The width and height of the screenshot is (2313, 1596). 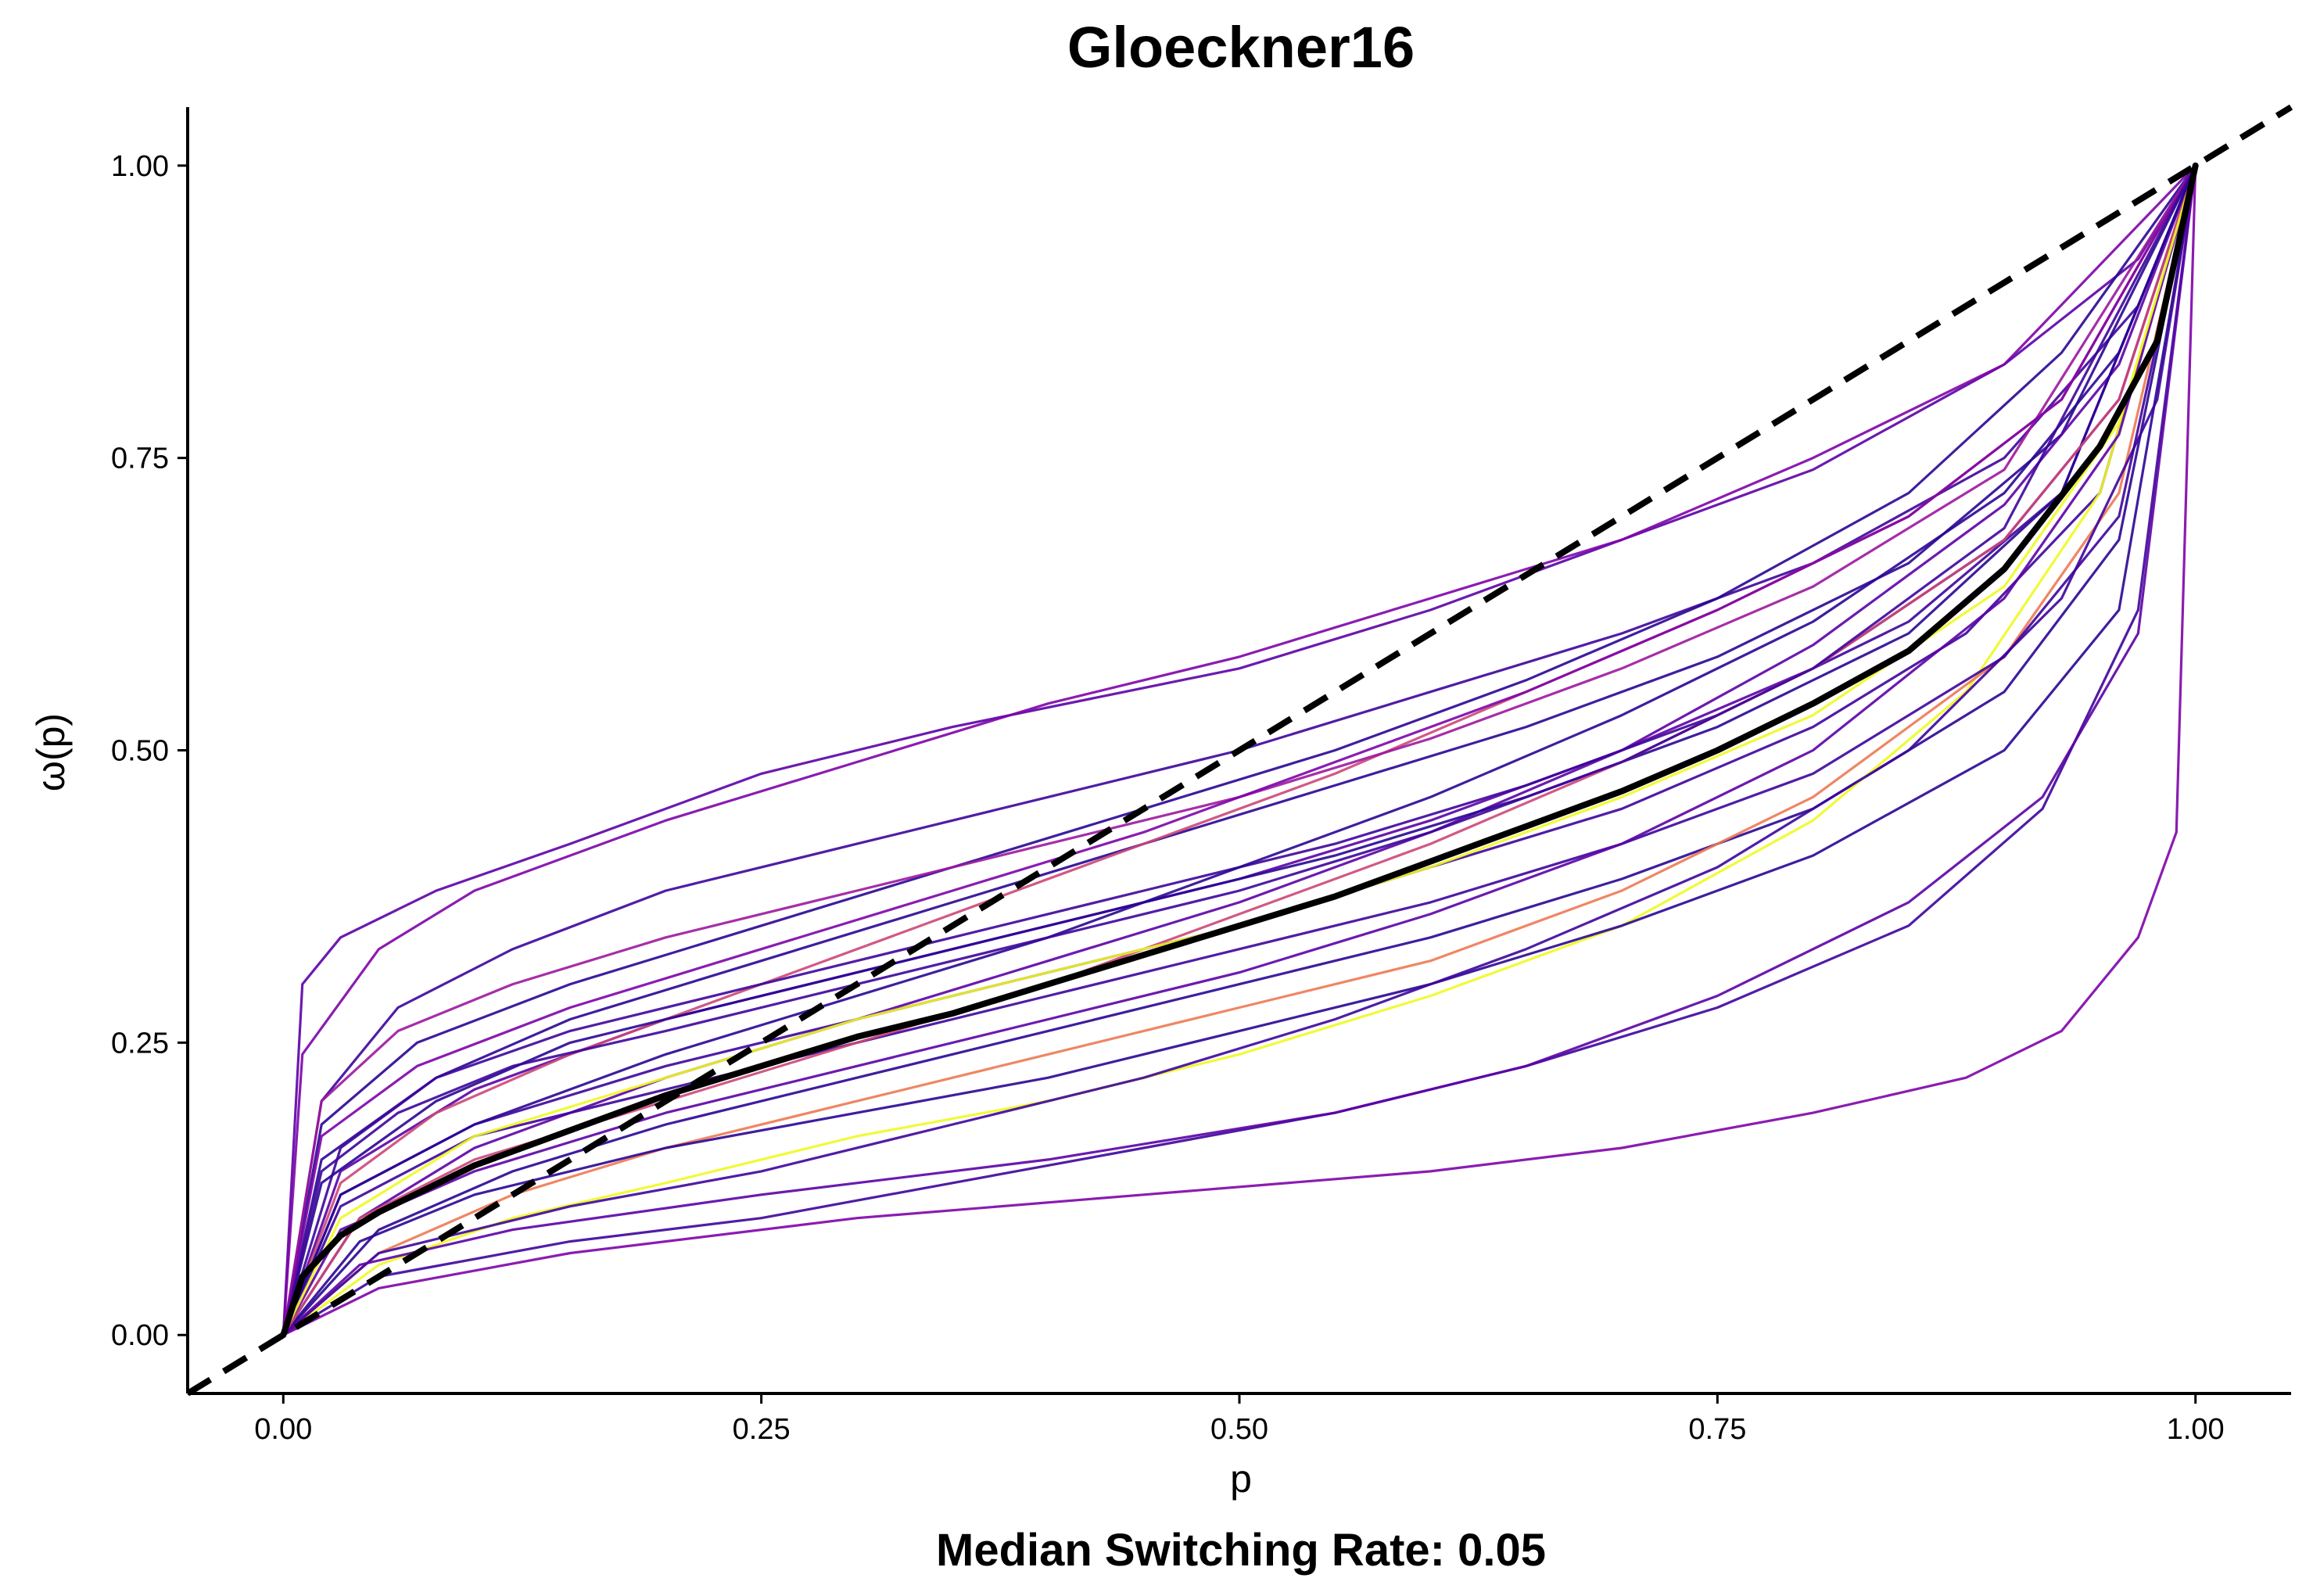 What do you see at coordinates (762, 1429) in the screenshot?
I see `x-tick-label: 0.25` at bounding box center [762, 1429].